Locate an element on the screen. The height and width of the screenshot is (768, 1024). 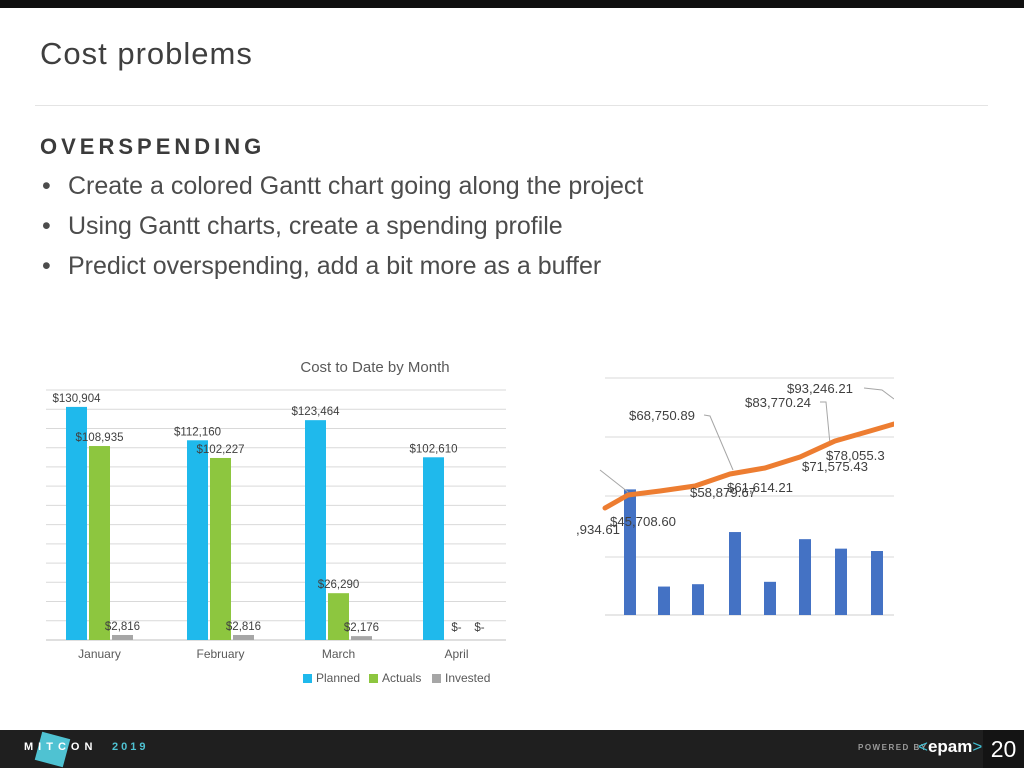
section-heading: OVERSPENDING is located at coordinates (153, 146).